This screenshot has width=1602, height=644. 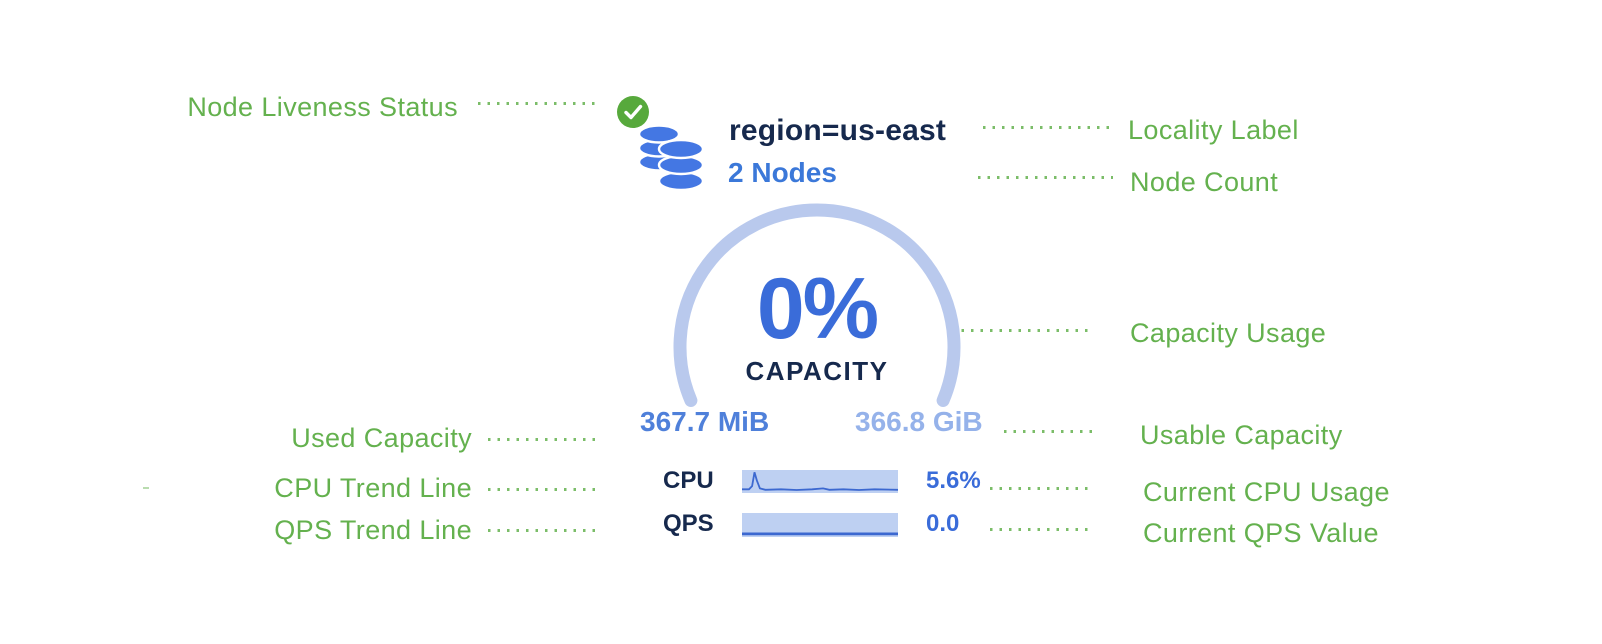 I want to click on annotation-current-qps-value: Current QPS Value, so click(x=1261, y=533).